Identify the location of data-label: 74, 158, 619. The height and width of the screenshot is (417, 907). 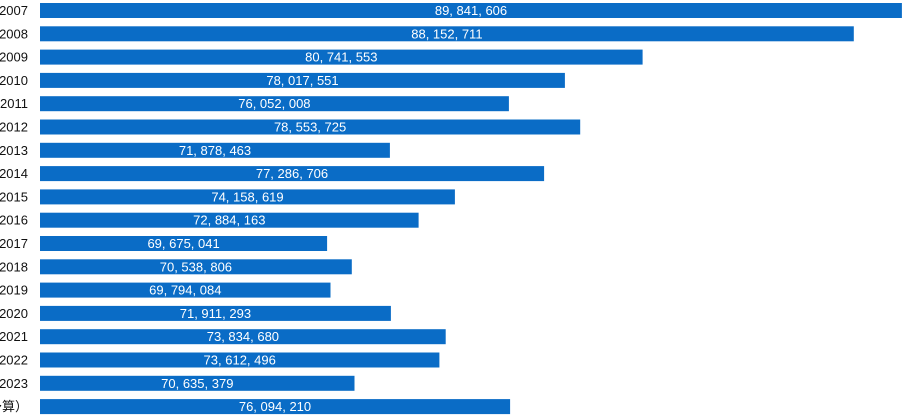
(247, 196).